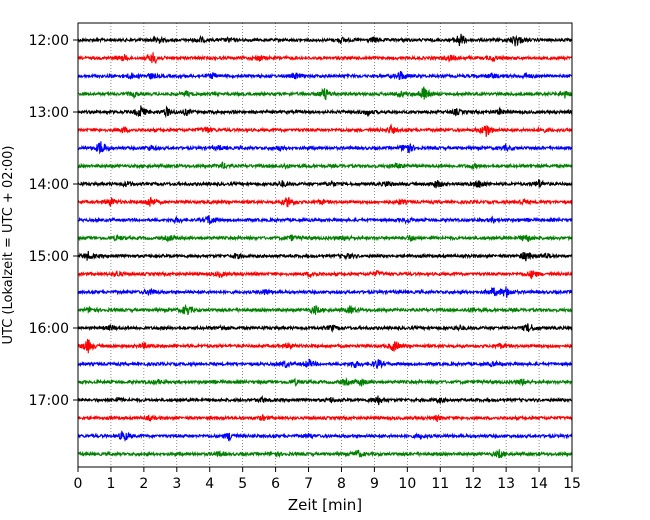 The width and height of the screenshot is (650, 520). Describe the element at coordinates (110, 484) in the screenshot. I see `x-tick-label: 1` at that location.